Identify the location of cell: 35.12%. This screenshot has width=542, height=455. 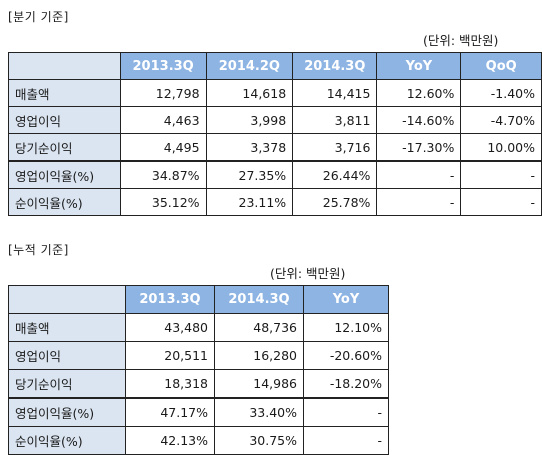
(163, 202).